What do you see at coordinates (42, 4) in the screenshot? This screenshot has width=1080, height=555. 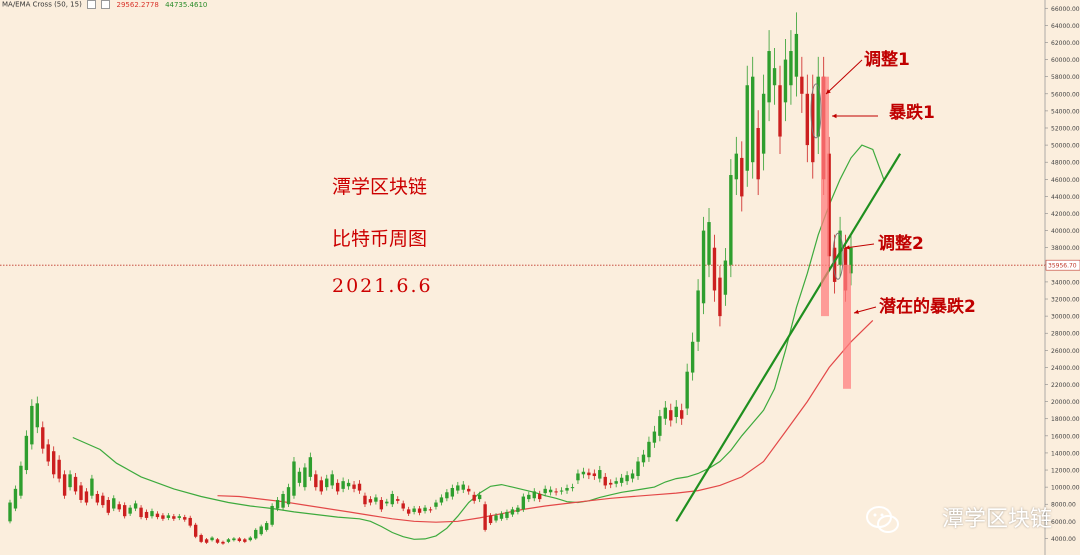 I see `indicator-name: MA/EMA Cross (50, 15)` at bounding box center [42, 4].